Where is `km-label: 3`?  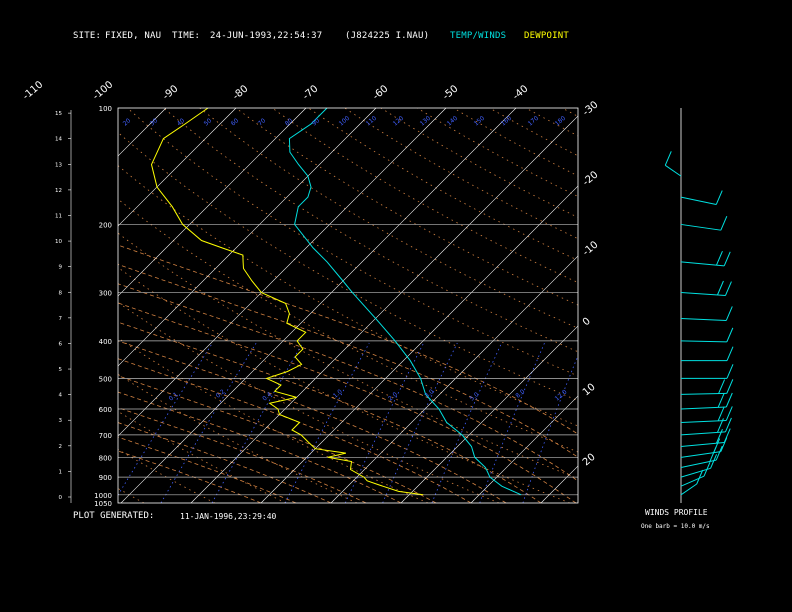
km-label: 3 is located at coordinates (61, 421).